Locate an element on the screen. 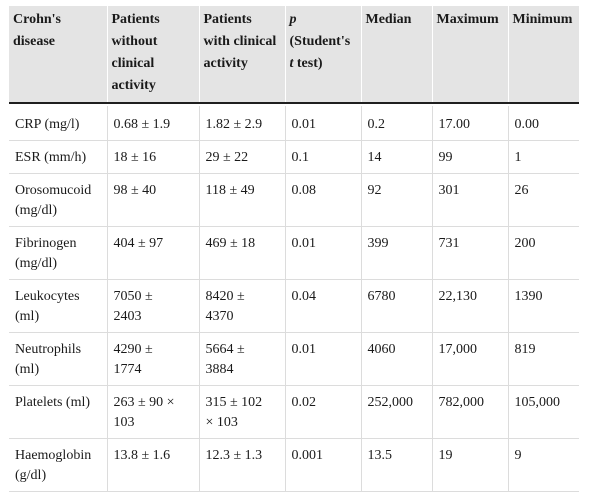 The height and width of the screenshot is (492, 590). cell-maximum: 301 is located at coordinates (470, 200).